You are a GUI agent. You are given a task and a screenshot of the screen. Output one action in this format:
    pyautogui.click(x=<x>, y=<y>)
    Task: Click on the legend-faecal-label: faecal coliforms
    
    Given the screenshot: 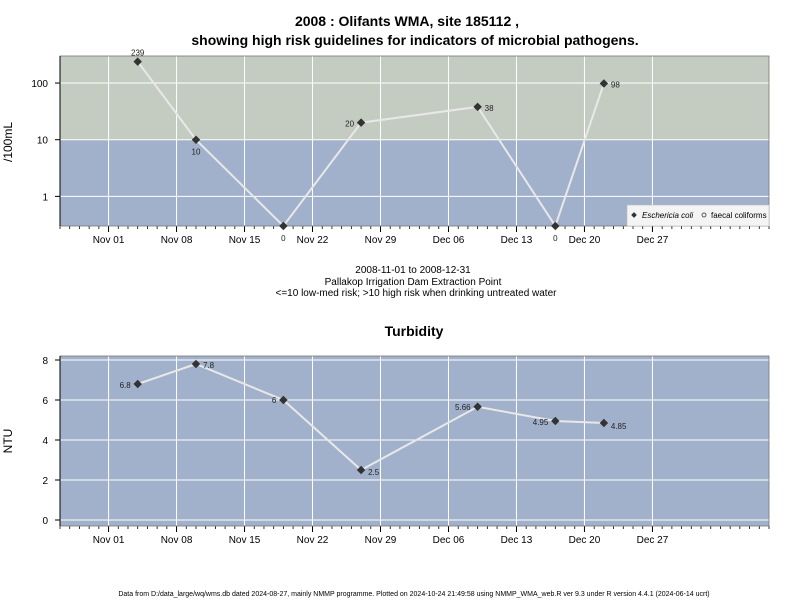 What is the action you would take?
    pyautogui.click(x=739, y=215)
    